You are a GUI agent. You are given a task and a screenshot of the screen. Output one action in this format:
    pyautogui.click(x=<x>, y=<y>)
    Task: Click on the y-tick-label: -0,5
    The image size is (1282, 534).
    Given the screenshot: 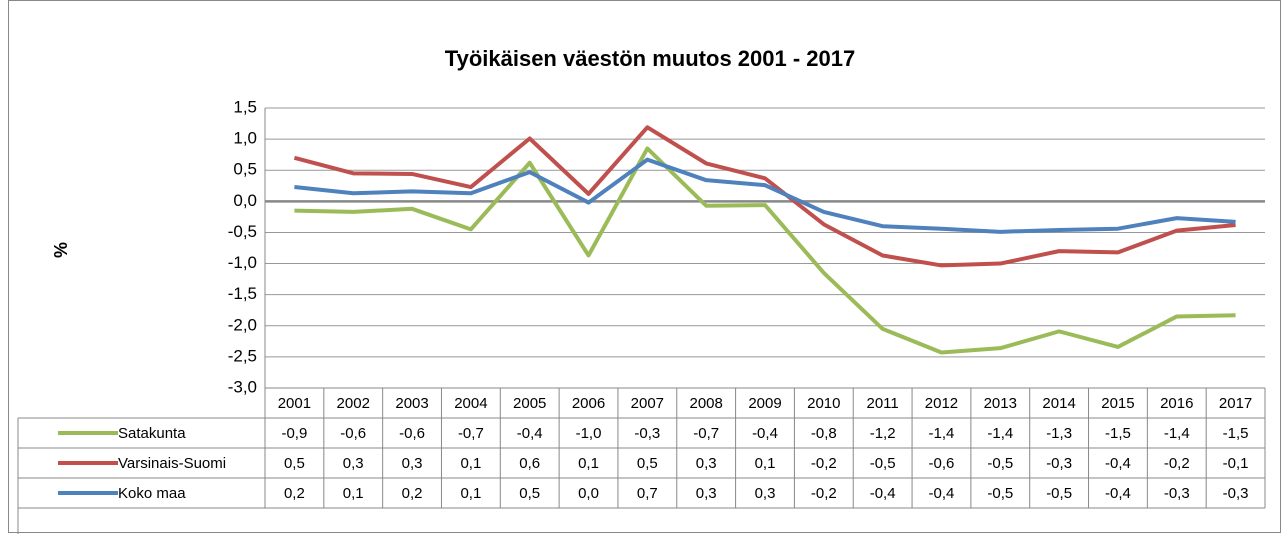 What is the action you would take?
    pyautogui.click(x=242, y=231)
    